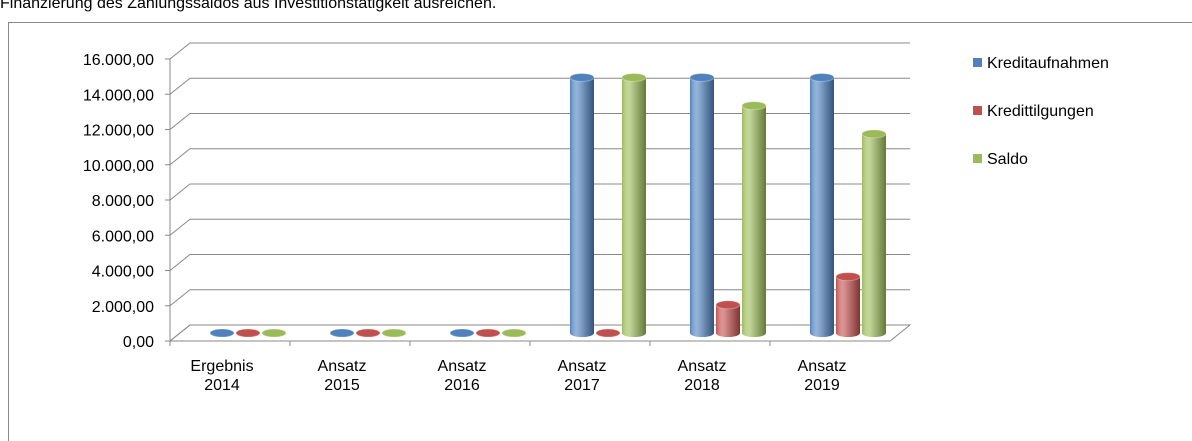 This screenshot has height=441, width=1192. What do you see at coordinates (118, 95) in the screenshot?
I see `y-tick-label: 14.000,00` at bounding box center [118, 95].